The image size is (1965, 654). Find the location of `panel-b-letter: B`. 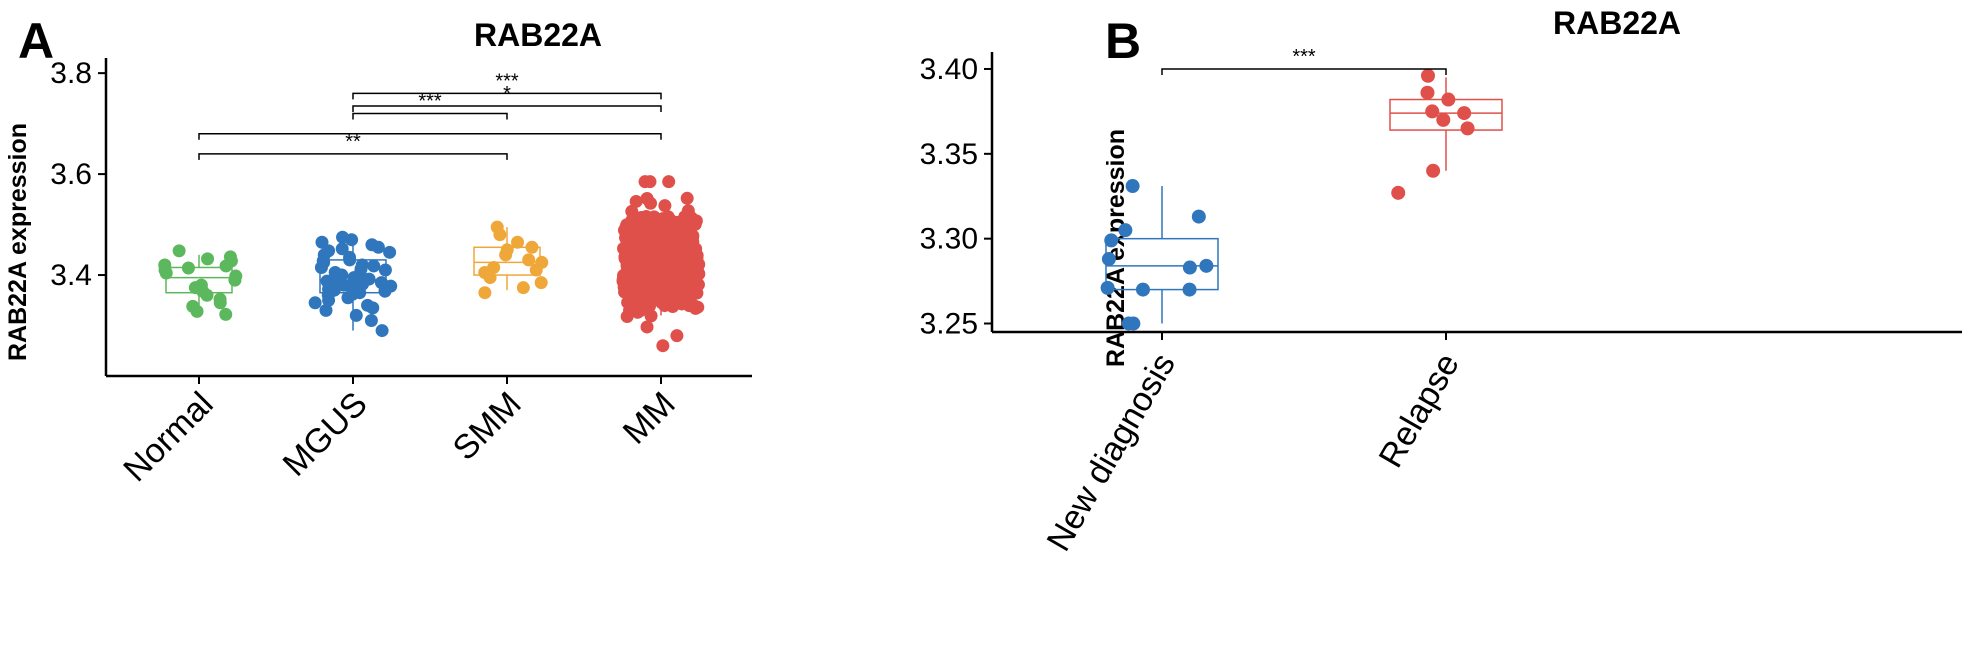

panel-b-letter: B is located at coordinates (1123, 41).